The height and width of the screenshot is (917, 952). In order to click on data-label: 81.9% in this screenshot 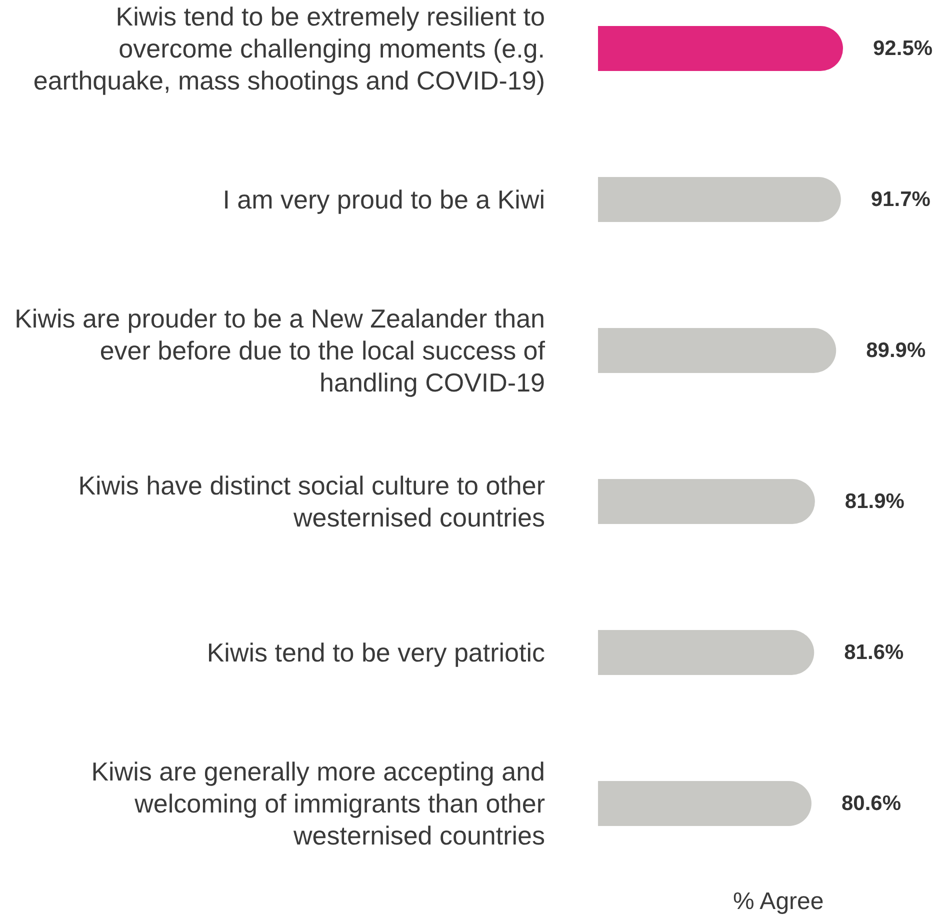, I will do `click(874, 501)`.